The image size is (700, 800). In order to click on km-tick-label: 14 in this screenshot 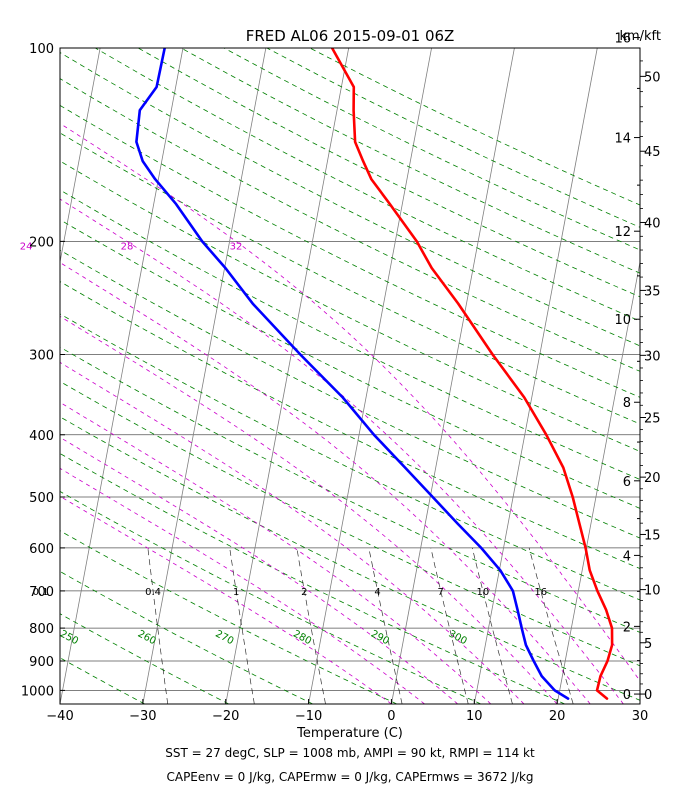, I will do `click(622, 139)`.